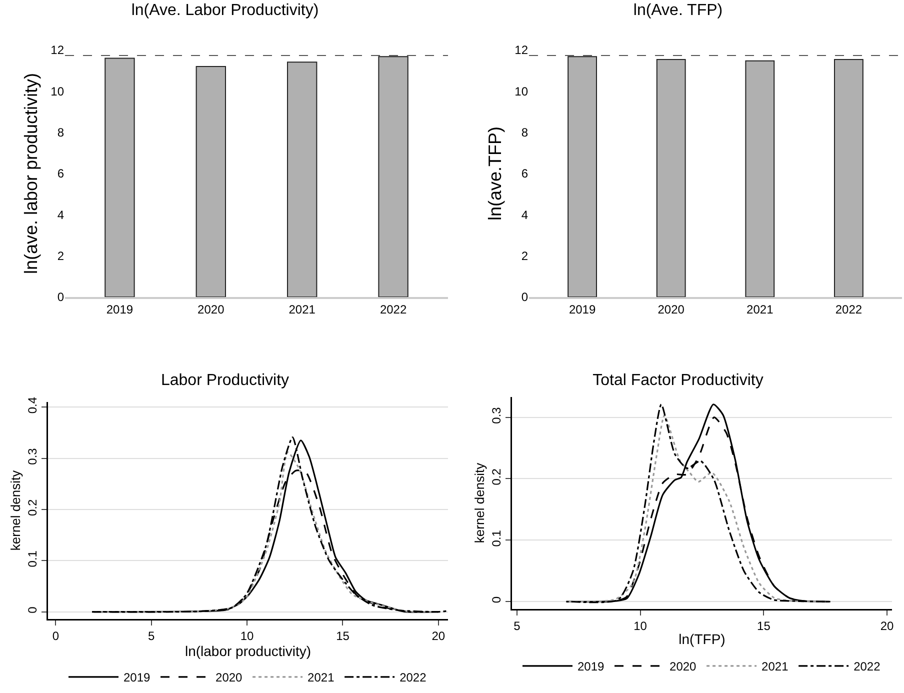 This screenshot has height=693, width=904. What do you see at coordinates (225, 11) in the screenshot?
I see `chart-title: ln(Ave. Labor Productivity)` at bounding box center [225, 11].